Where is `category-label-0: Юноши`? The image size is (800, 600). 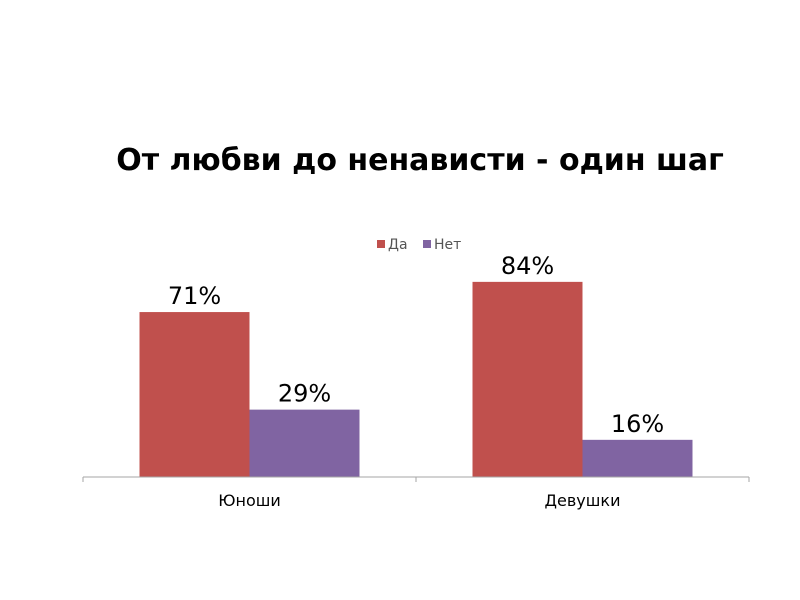
category-label-0: Юноши is located at coordinates (249, 500).